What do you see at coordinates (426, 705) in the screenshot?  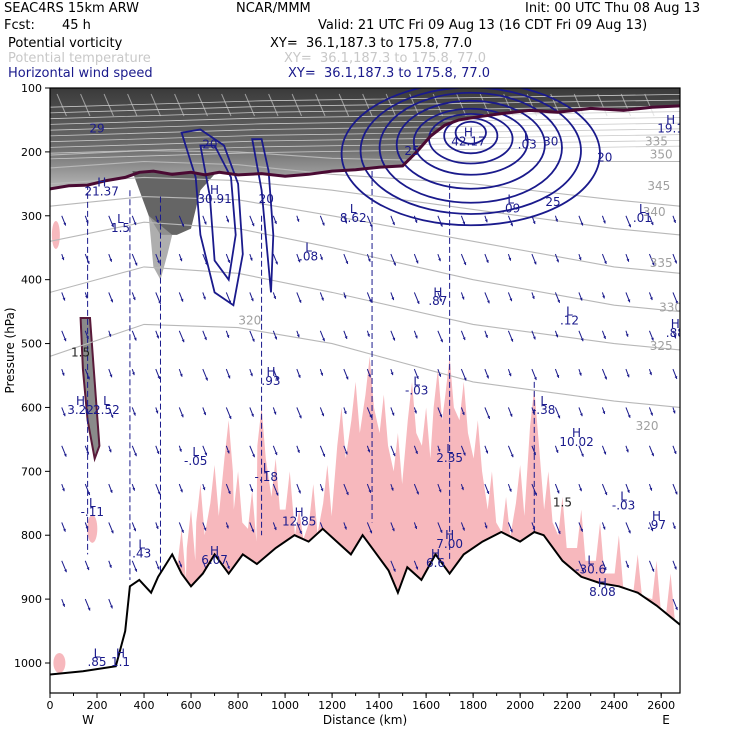 I see `x-tick-label: 1600` at bounding box center [426, 705].